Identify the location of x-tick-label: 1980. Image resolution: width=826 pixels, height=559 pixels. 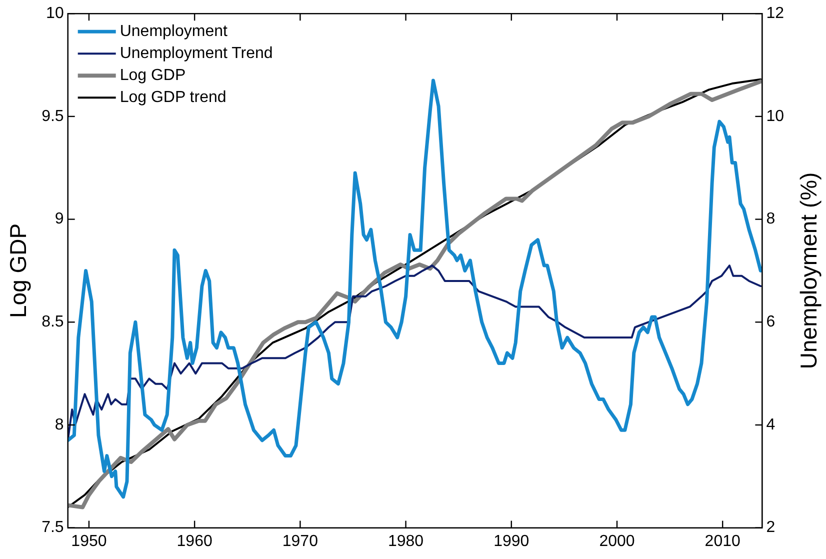
(406, 541).